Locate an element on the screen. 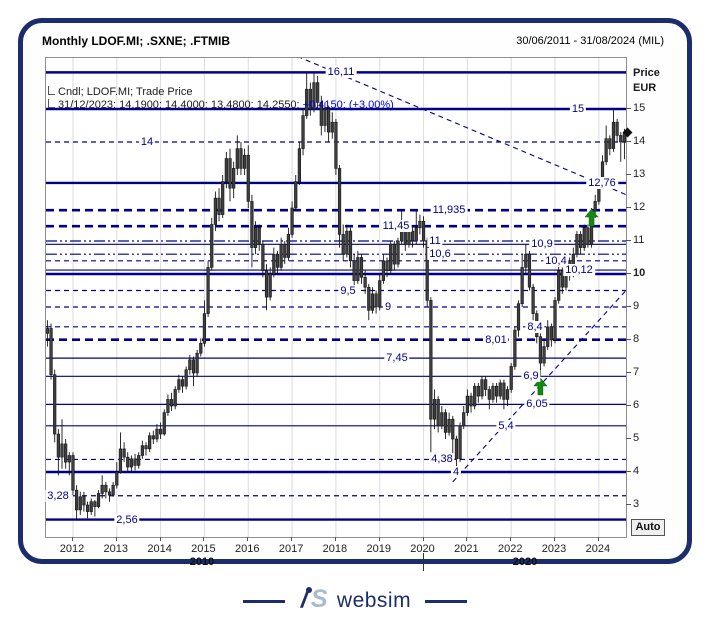  price-tick-label: 4 is located at coordinates (636, 471).